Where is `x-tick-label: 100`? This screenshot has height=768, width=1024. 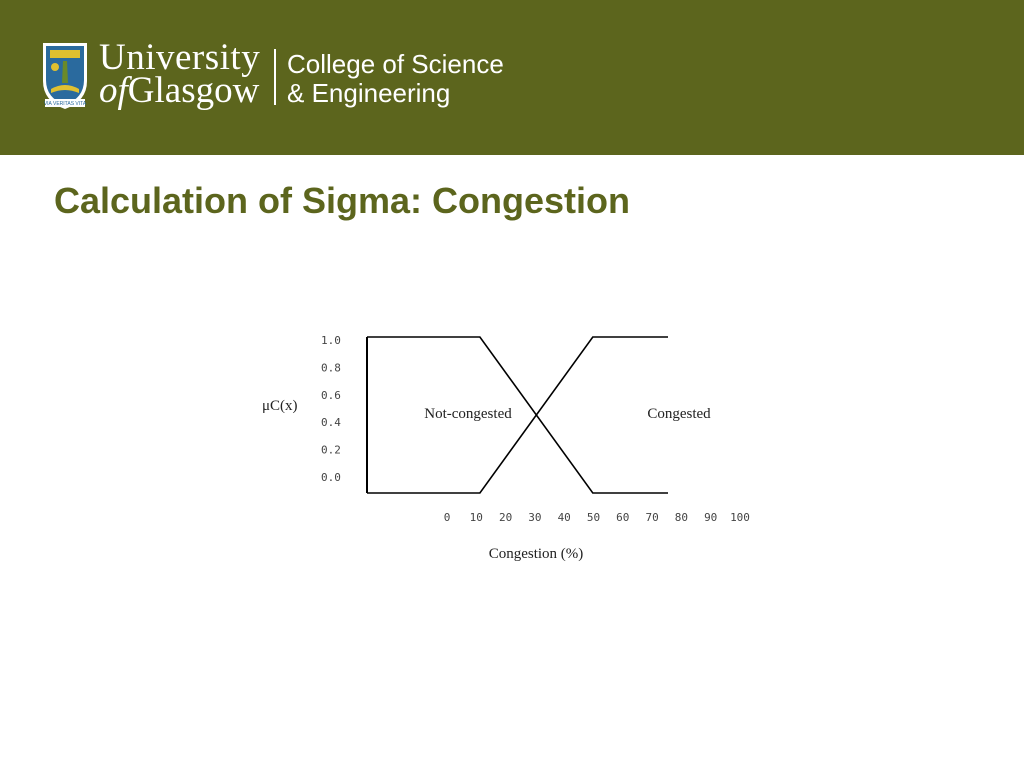 x-tick-label: 100 is located at coordinates (740, 517).